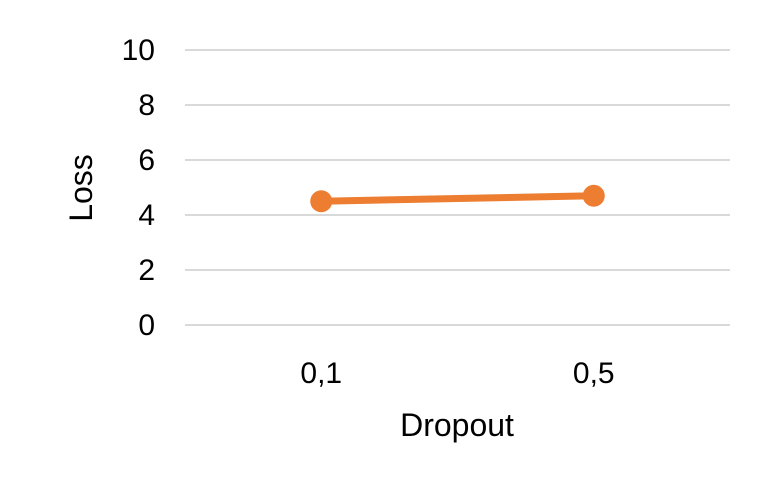 The width and height of the screenshot is (780, 501). I want to click on x-tick-label-1: 0,5, so click(594, 373).